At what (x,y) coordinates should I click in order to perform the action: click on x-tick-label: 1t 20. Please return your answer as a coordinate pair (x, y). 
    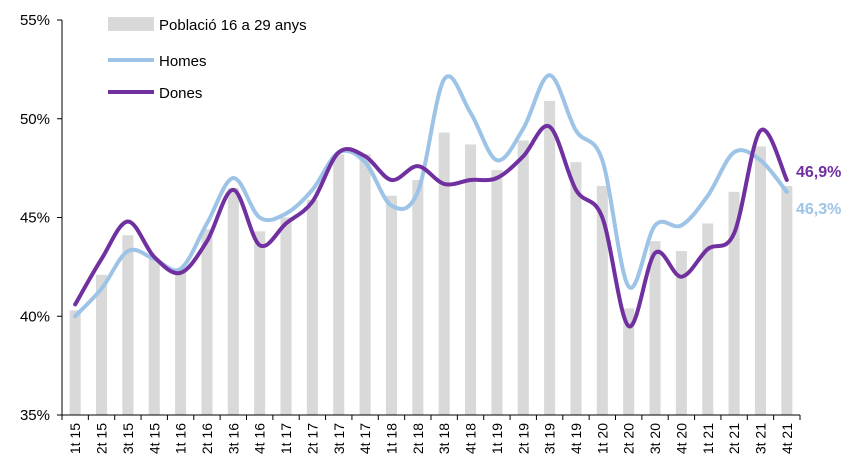
    Looking at the image, I should click on (602, 438).